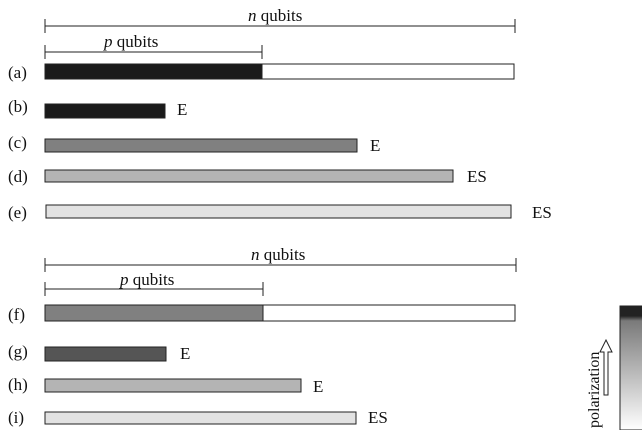 The height and width of the screenshot is (430, 642). What do you see at coordinates (17, 142) in the screenshot?
I see `row-label: (c)` at bounding box center [17, 142].